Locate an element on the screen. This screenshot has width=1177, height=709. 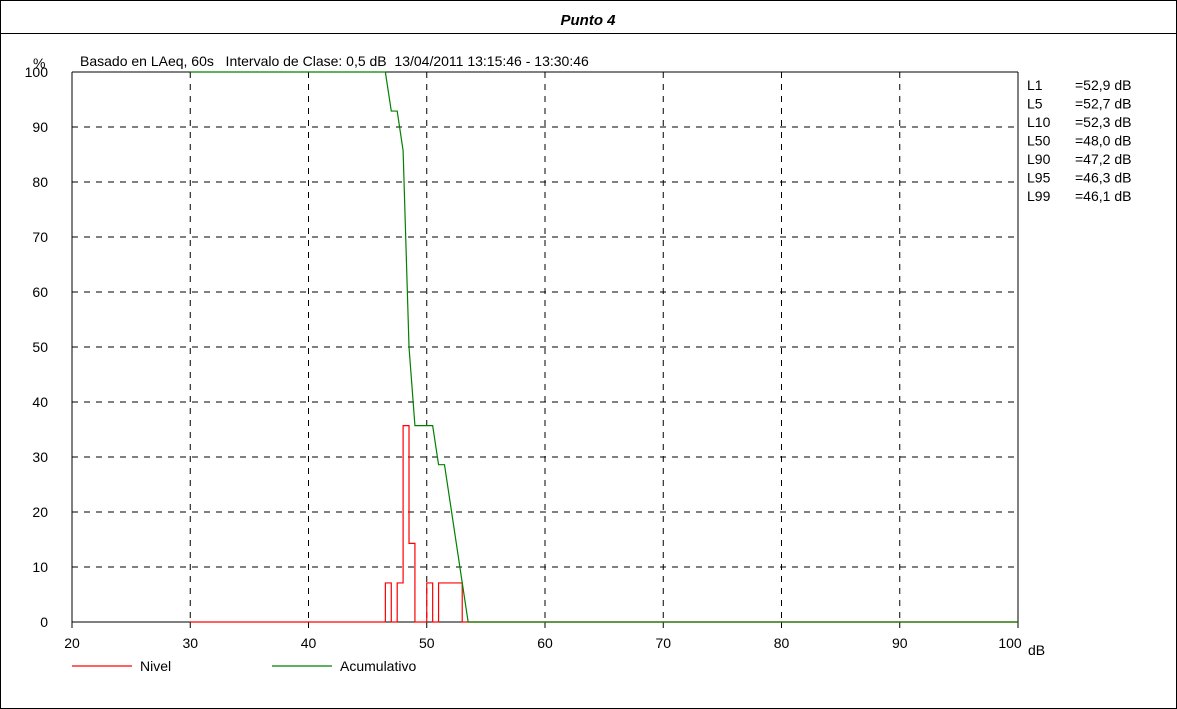
y-tick-label: 30 is located at coordinates (40, 457).